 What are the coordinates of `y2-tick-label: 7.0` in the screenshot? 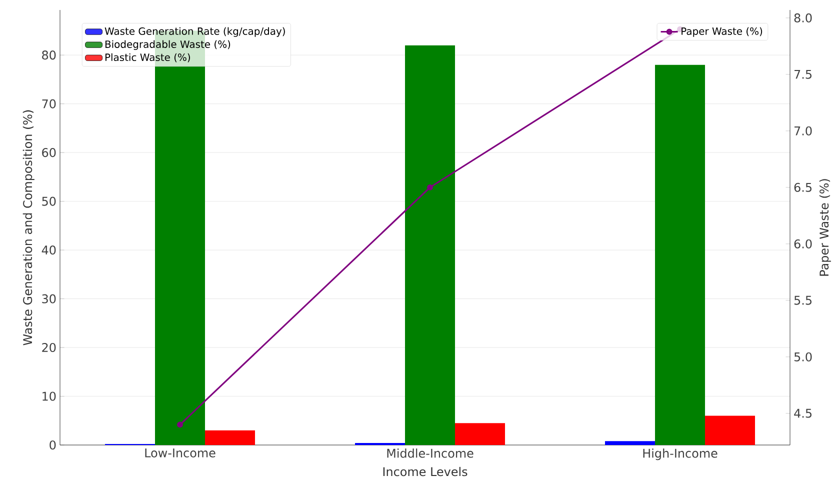 It's located at (803, 131).